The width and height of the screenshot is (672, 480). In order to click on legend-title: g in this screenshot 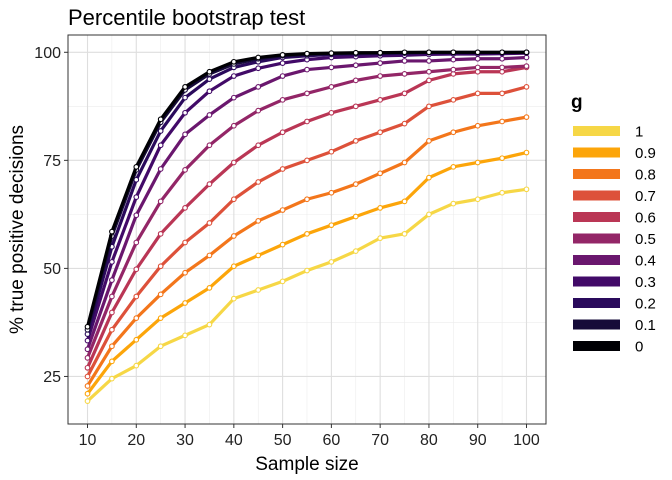, I will do `click(577, 102)`.